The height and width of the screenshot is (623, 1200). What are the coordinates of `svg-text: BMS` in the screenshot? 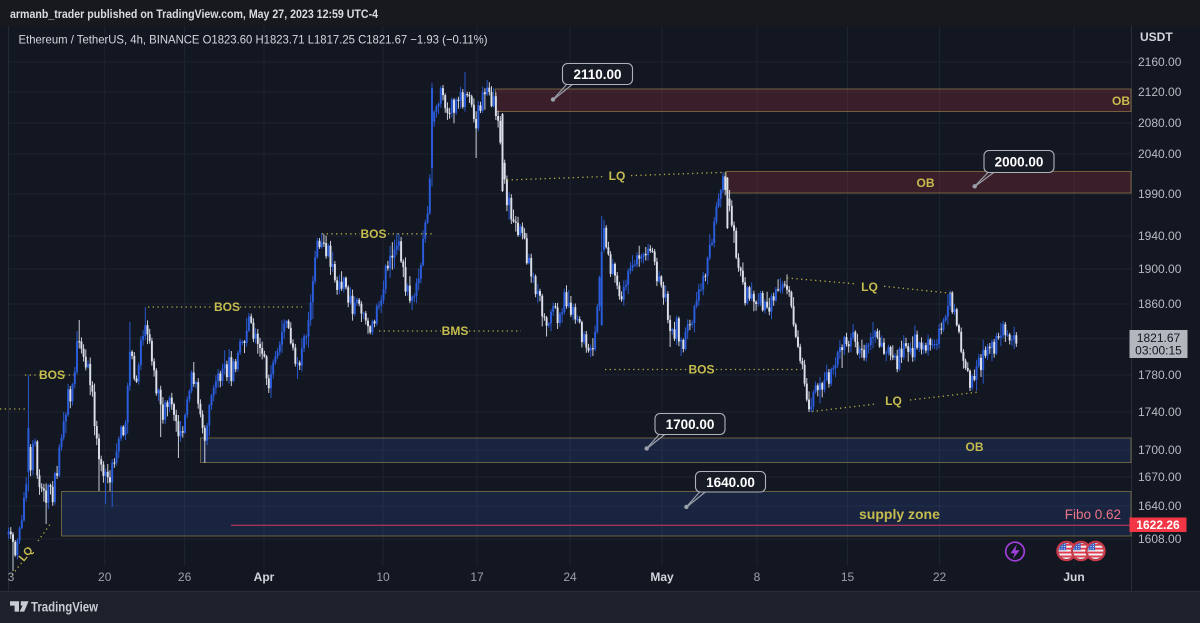 It's located at (455, 331).